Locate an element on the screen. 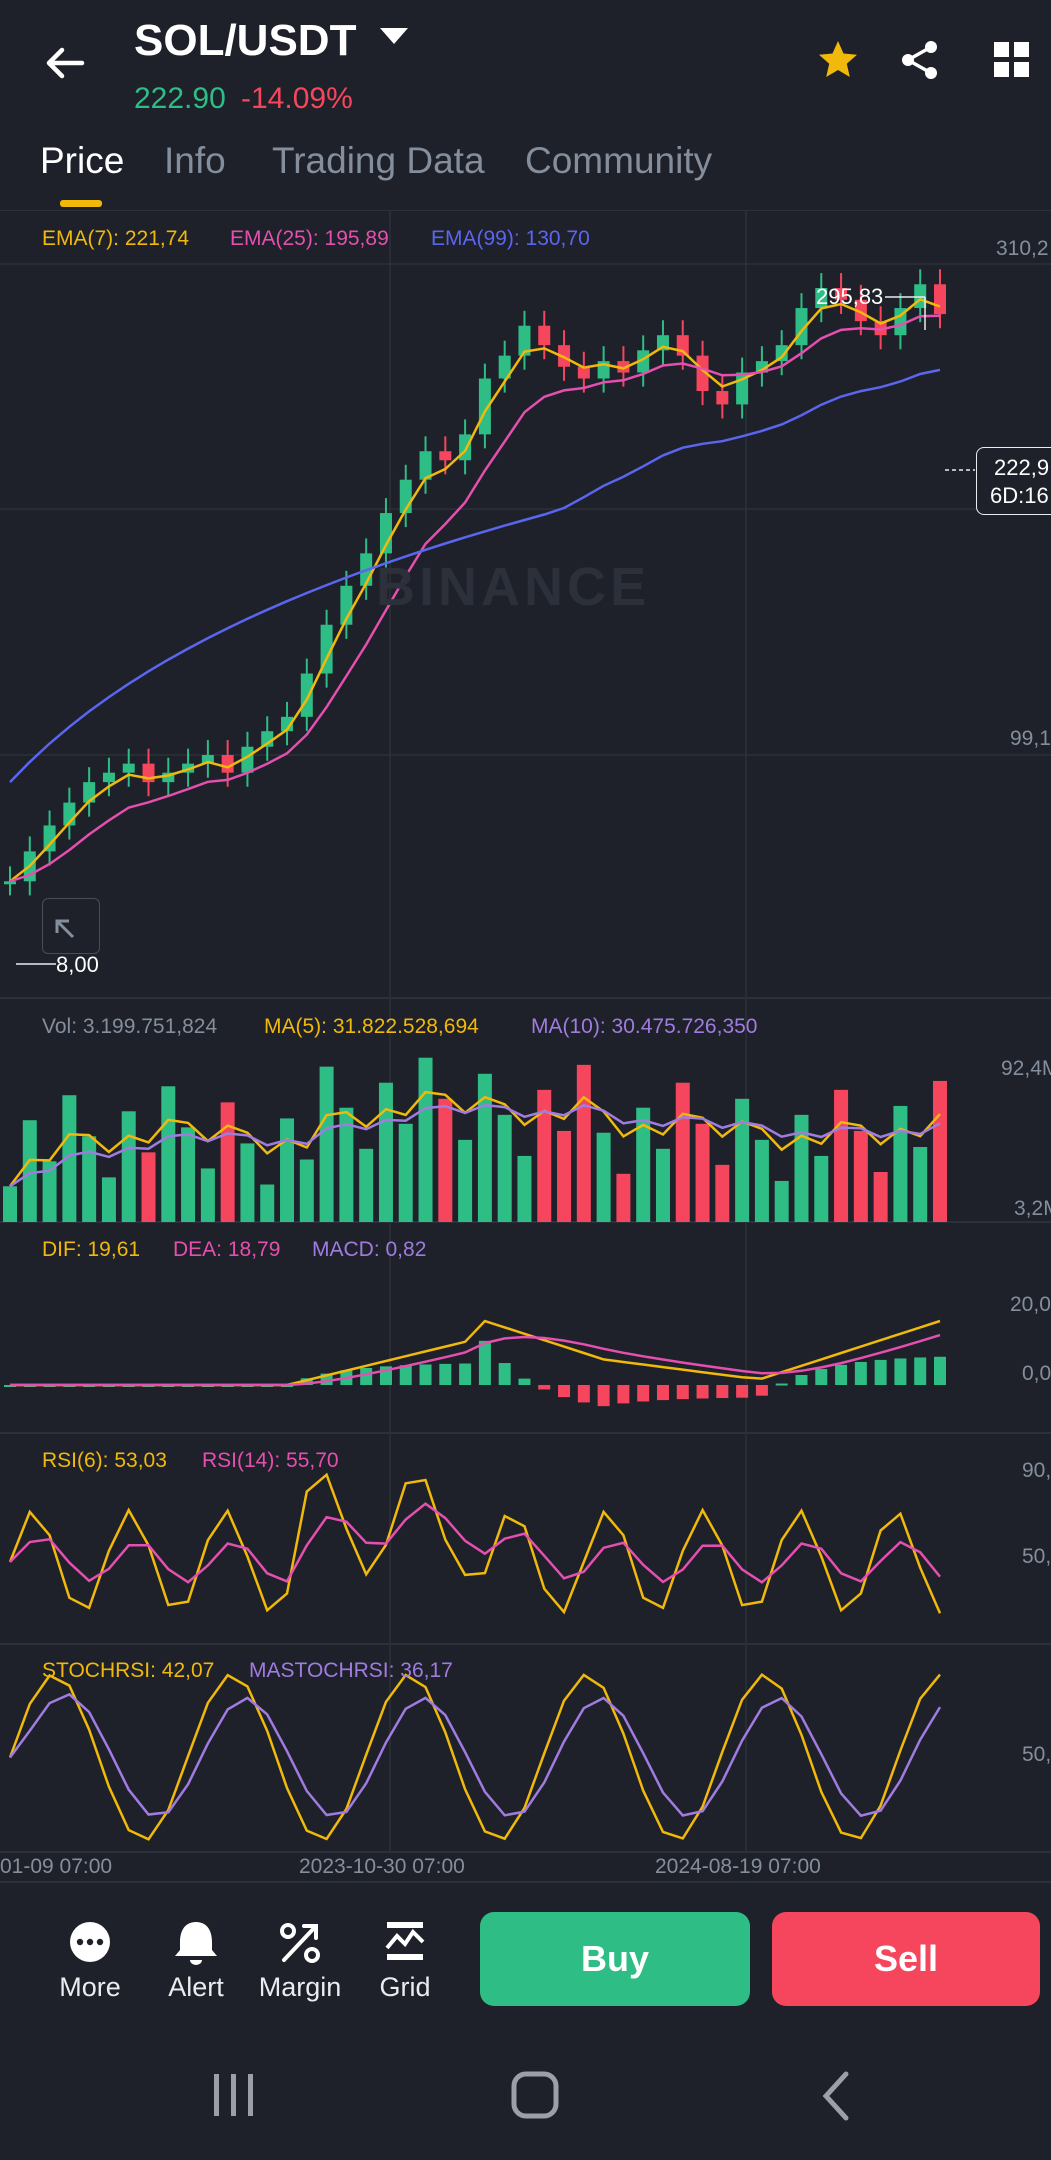 This screenshot has height=2160, width=1051. price-change: -14.09% is located at coordinates (297, 98).